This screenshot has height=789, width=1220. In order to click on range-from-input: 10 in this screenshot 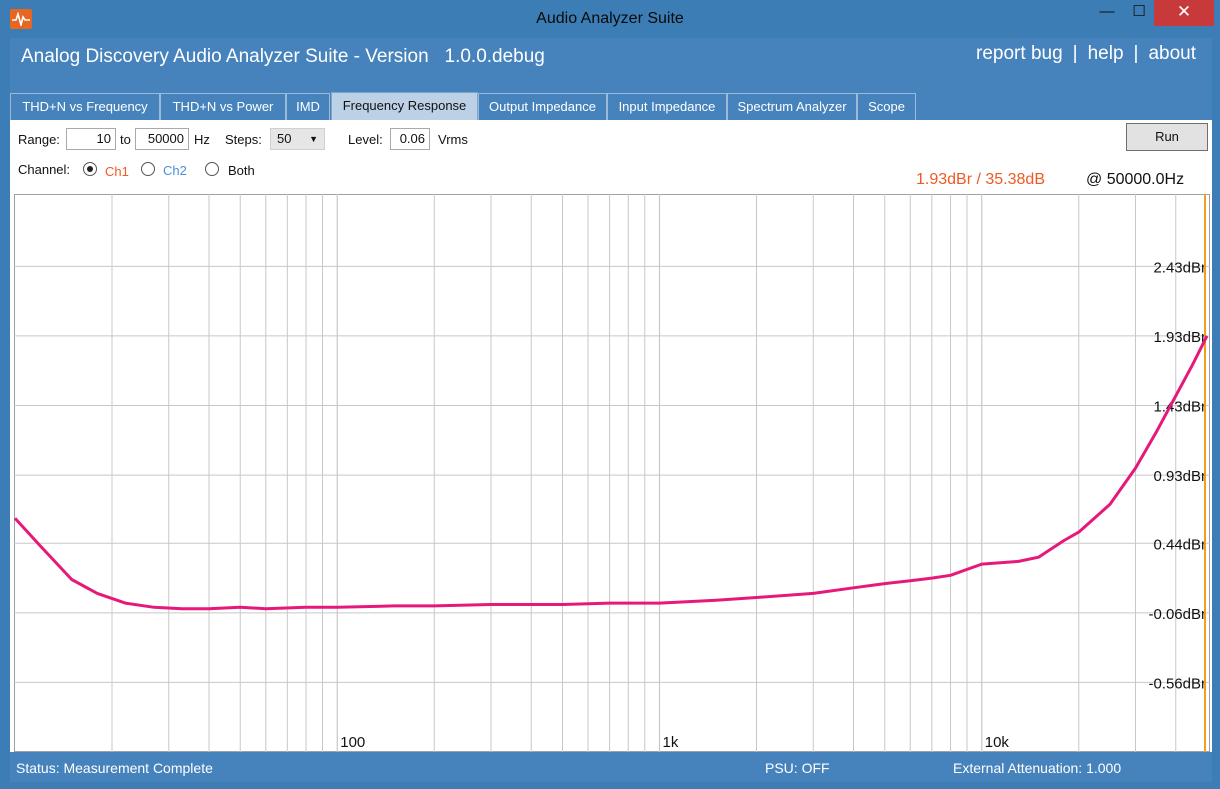, I will do `click(91, 139)`.